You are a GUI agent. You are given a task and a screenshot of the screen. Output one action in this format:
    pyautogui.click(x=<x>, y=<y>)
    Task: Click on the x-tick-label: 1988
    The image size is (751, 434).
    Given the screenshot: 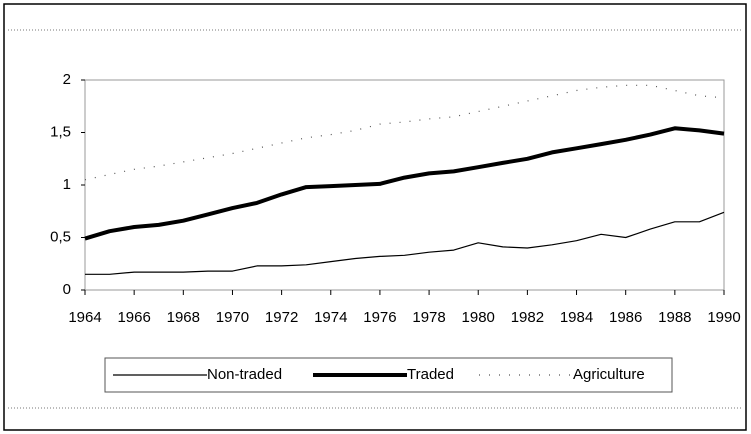 What is the action you would take?
    pyautogui.click(x=674, y=317)
    